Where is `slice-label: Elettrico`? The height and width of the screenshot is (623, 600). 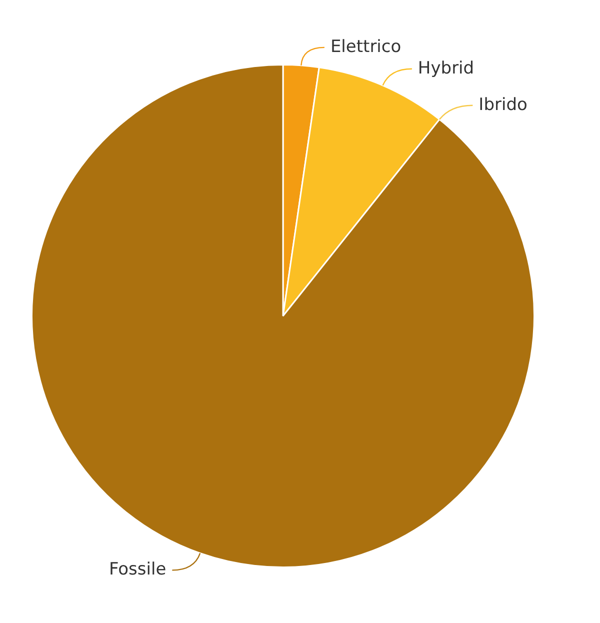
slice-label: Elettrico is located at coordinates (366, 46).